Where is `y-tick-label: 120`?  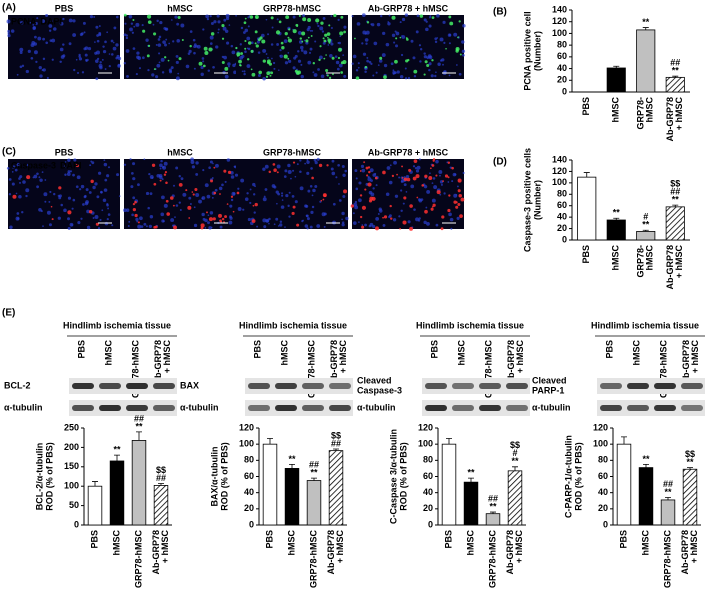 y-tick-label: 120 is located at coordinates (246, 427).